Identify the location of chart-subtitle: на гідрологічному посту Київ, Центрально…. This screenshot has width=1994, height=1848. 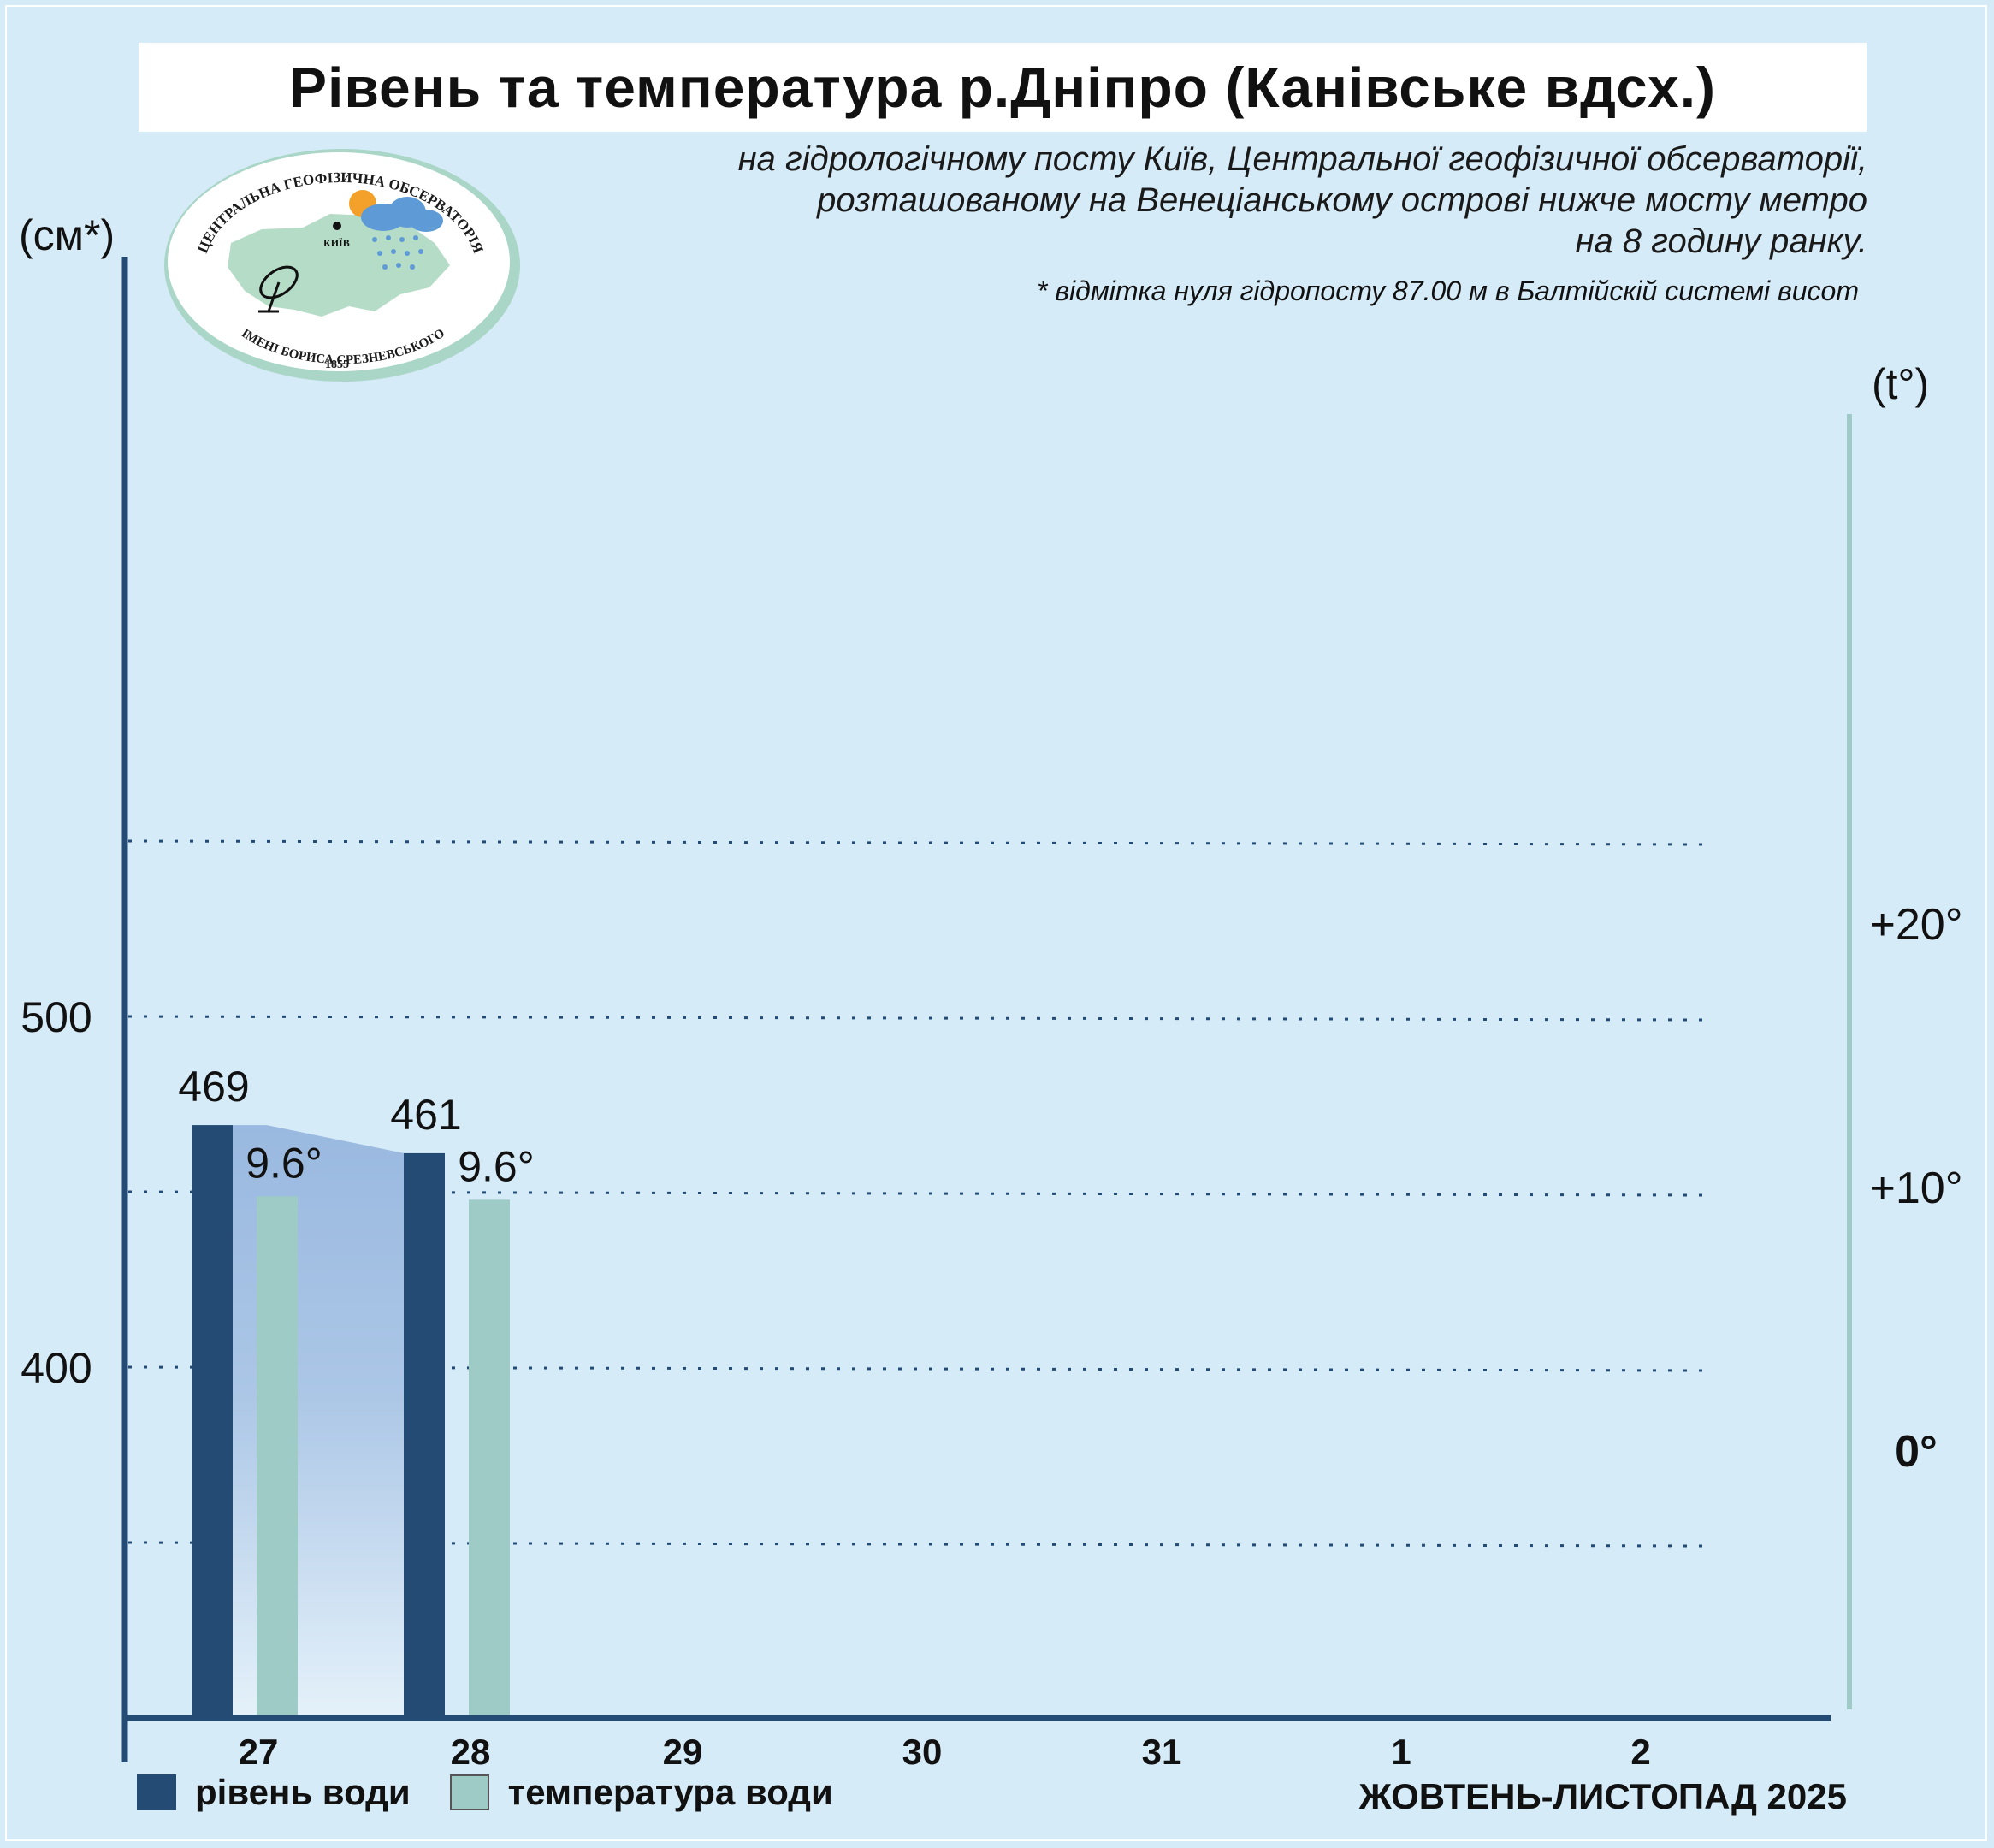
(1302, 200).